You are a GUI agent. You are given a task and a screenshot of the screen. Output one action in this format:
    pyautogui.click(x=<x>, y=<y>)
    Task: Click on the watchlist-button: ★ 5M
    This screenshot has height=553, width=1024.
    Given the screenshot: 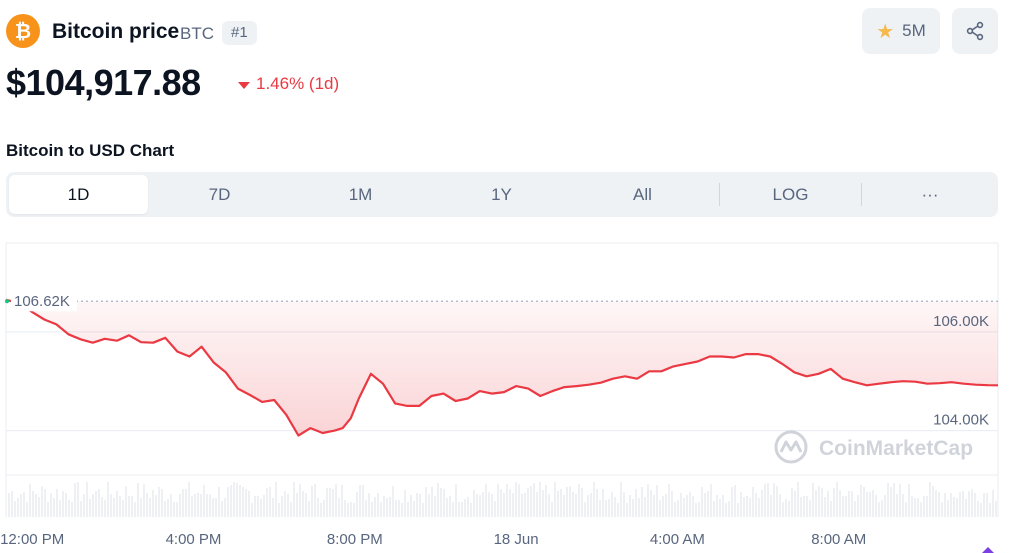 What is the action you would take?
    pyautogui.click(x=901, y=31)
    